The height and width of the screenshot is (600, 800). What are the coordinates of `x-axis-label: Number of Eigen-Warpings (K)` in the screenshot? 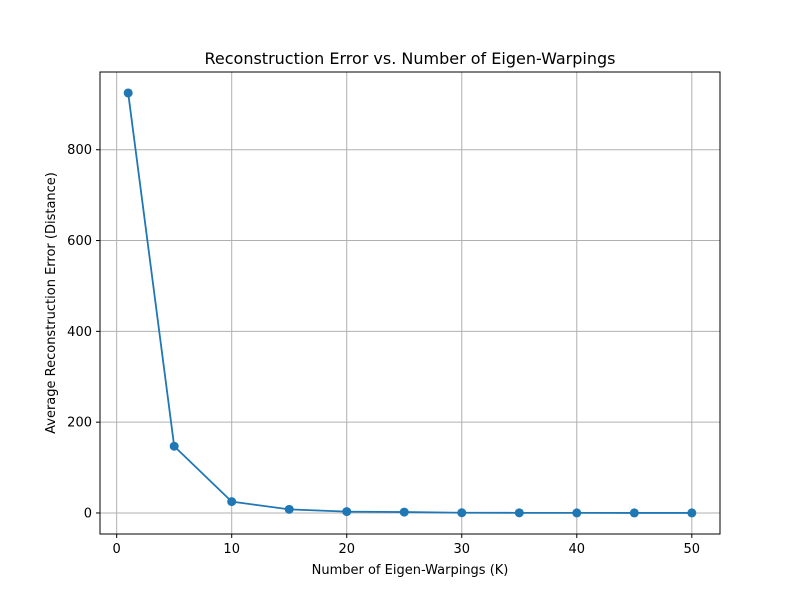 It's located at (410, 570).